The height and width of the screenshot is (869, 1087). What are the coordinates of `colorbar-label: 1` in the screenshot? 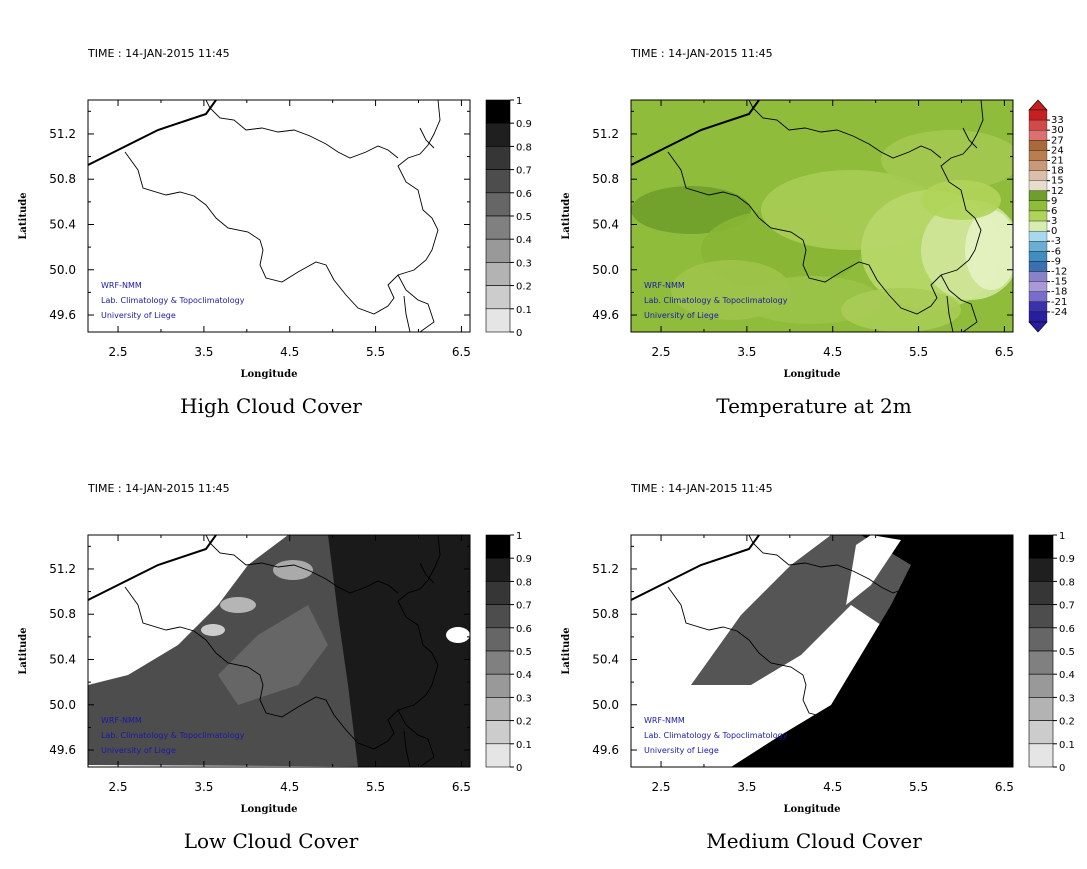 It's located at (519, 536).